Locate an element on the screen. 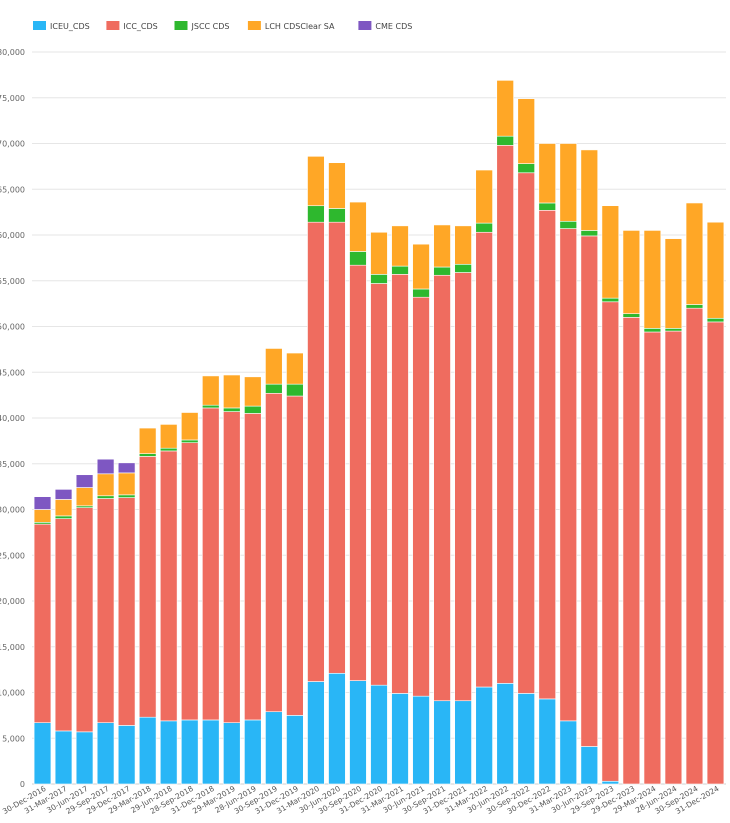 The image size is (730, 823). legend-item: ICEU_CDS is located at coordinates (61, 26).